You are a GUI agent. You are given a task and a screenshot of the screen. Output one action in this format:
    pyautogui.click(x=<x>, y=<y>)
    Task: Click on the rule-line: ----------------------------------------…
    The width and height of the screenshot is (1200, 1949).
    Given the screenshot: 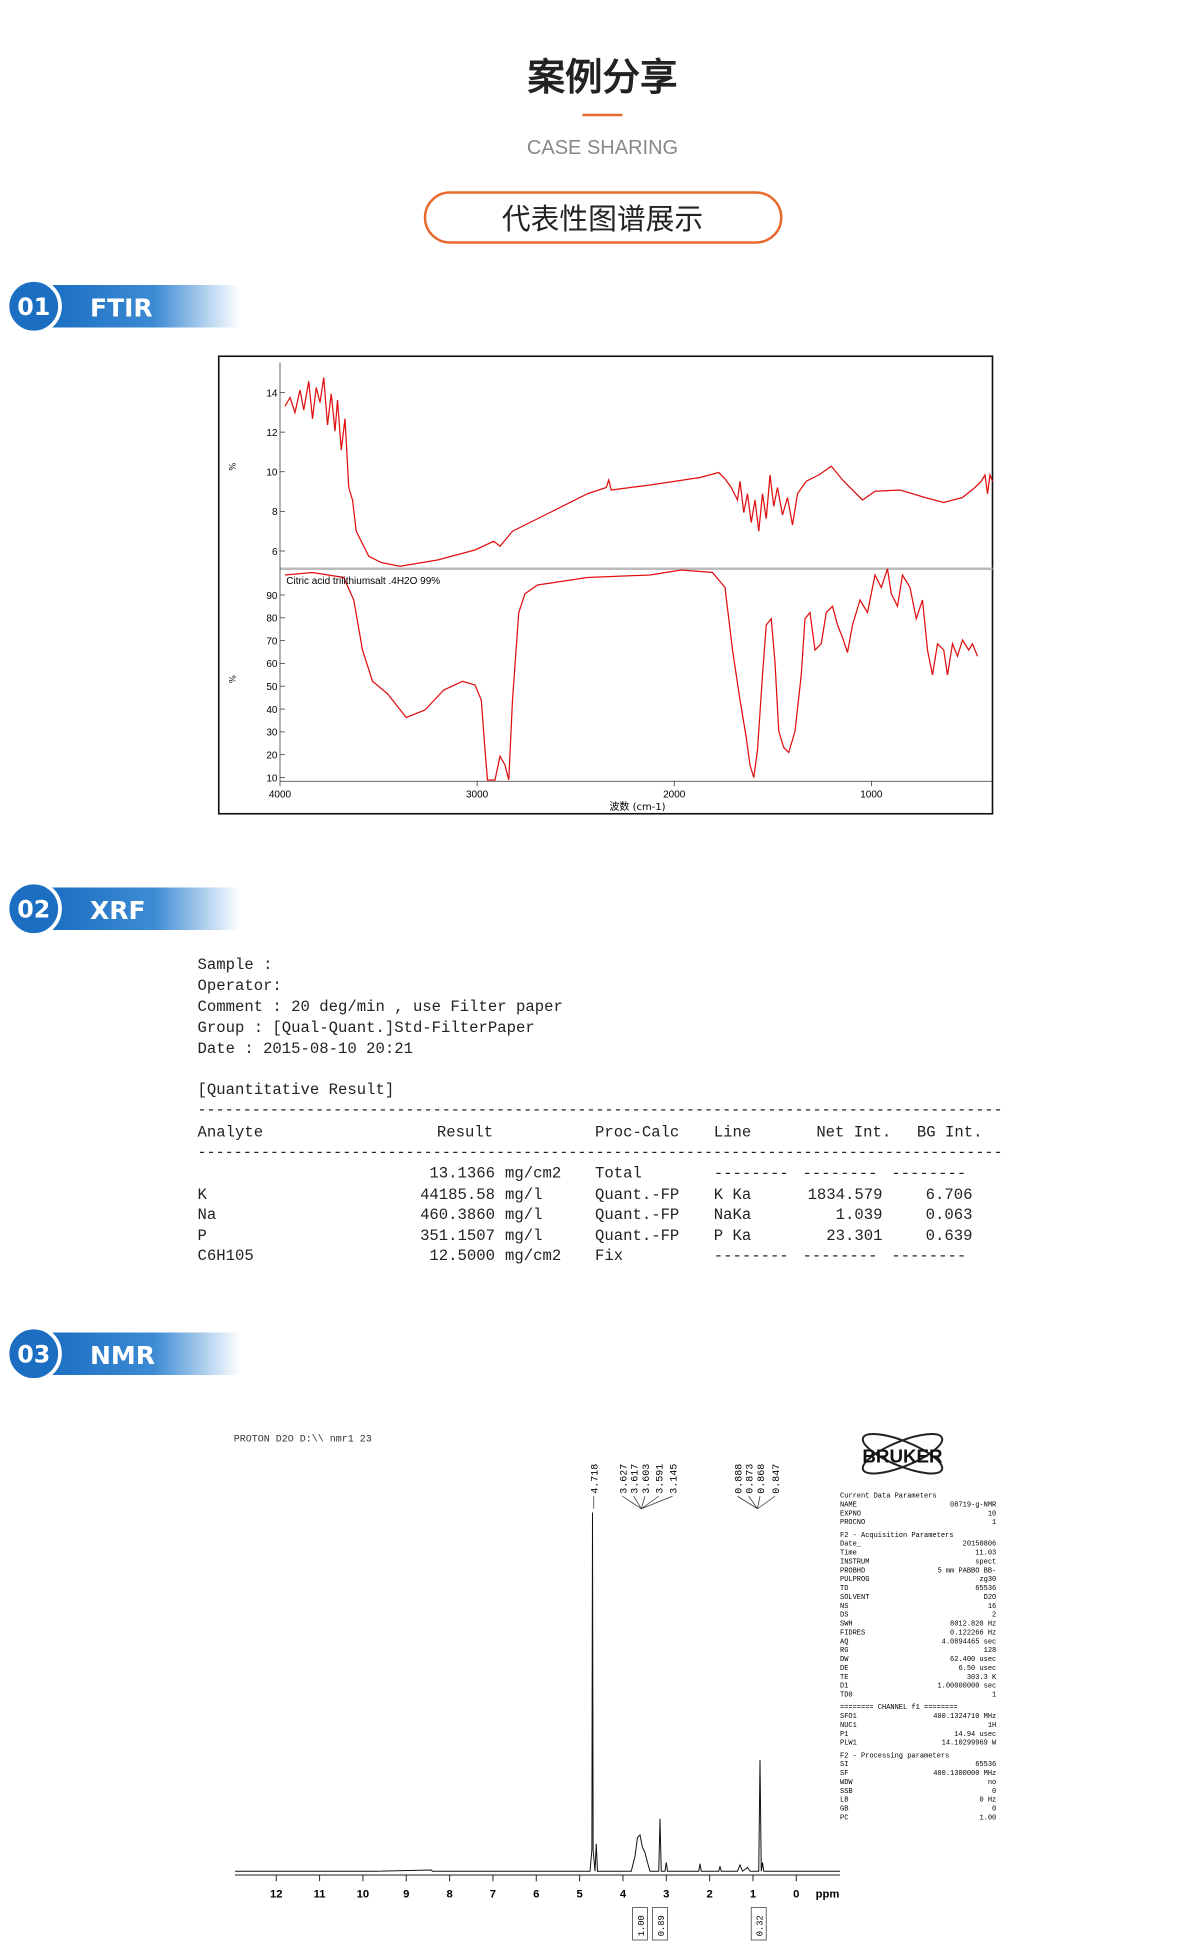 What is the action you would take?
    pyautogui.click(x=600, y=1110)
    